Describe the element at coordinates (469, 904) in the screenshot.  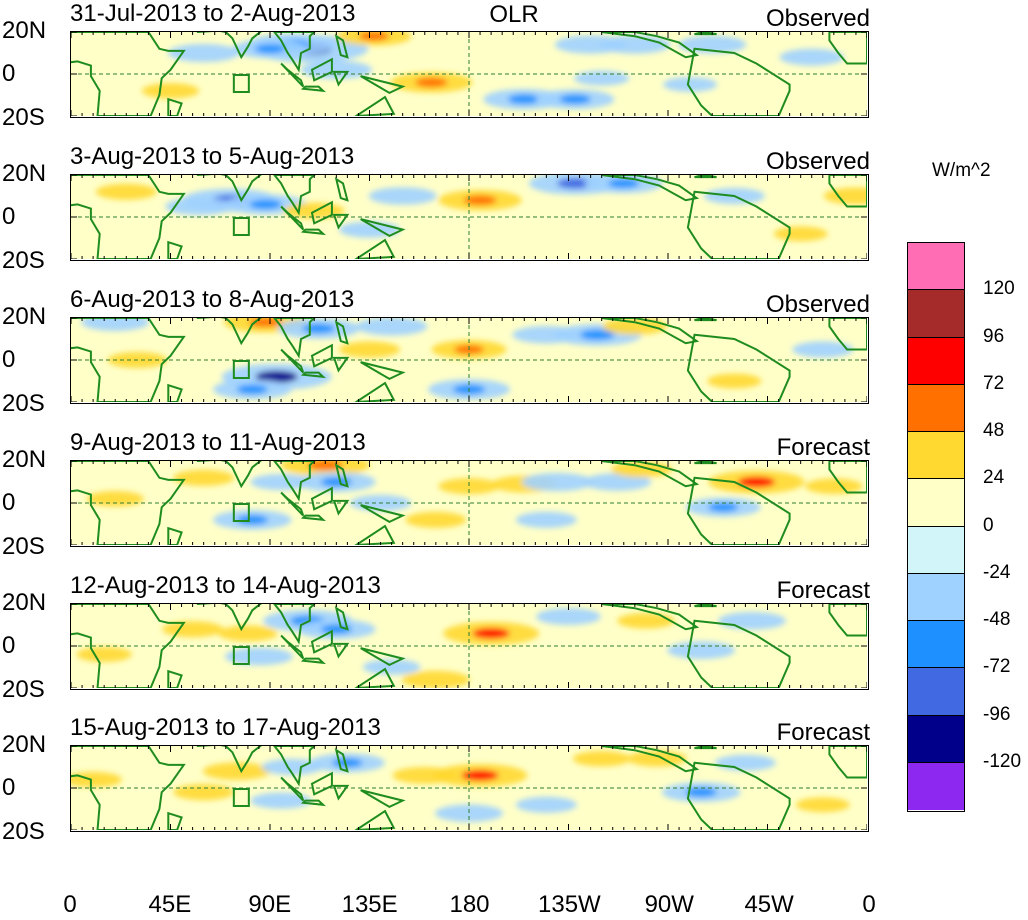
I see `lon-tick-label: 180` at that location.